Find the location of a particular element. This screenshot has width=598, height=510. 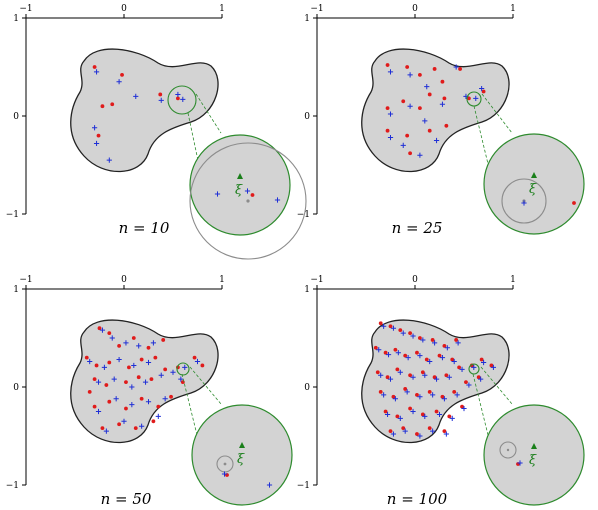

zoom-inset: ξ is located at coordinates (534, 184).